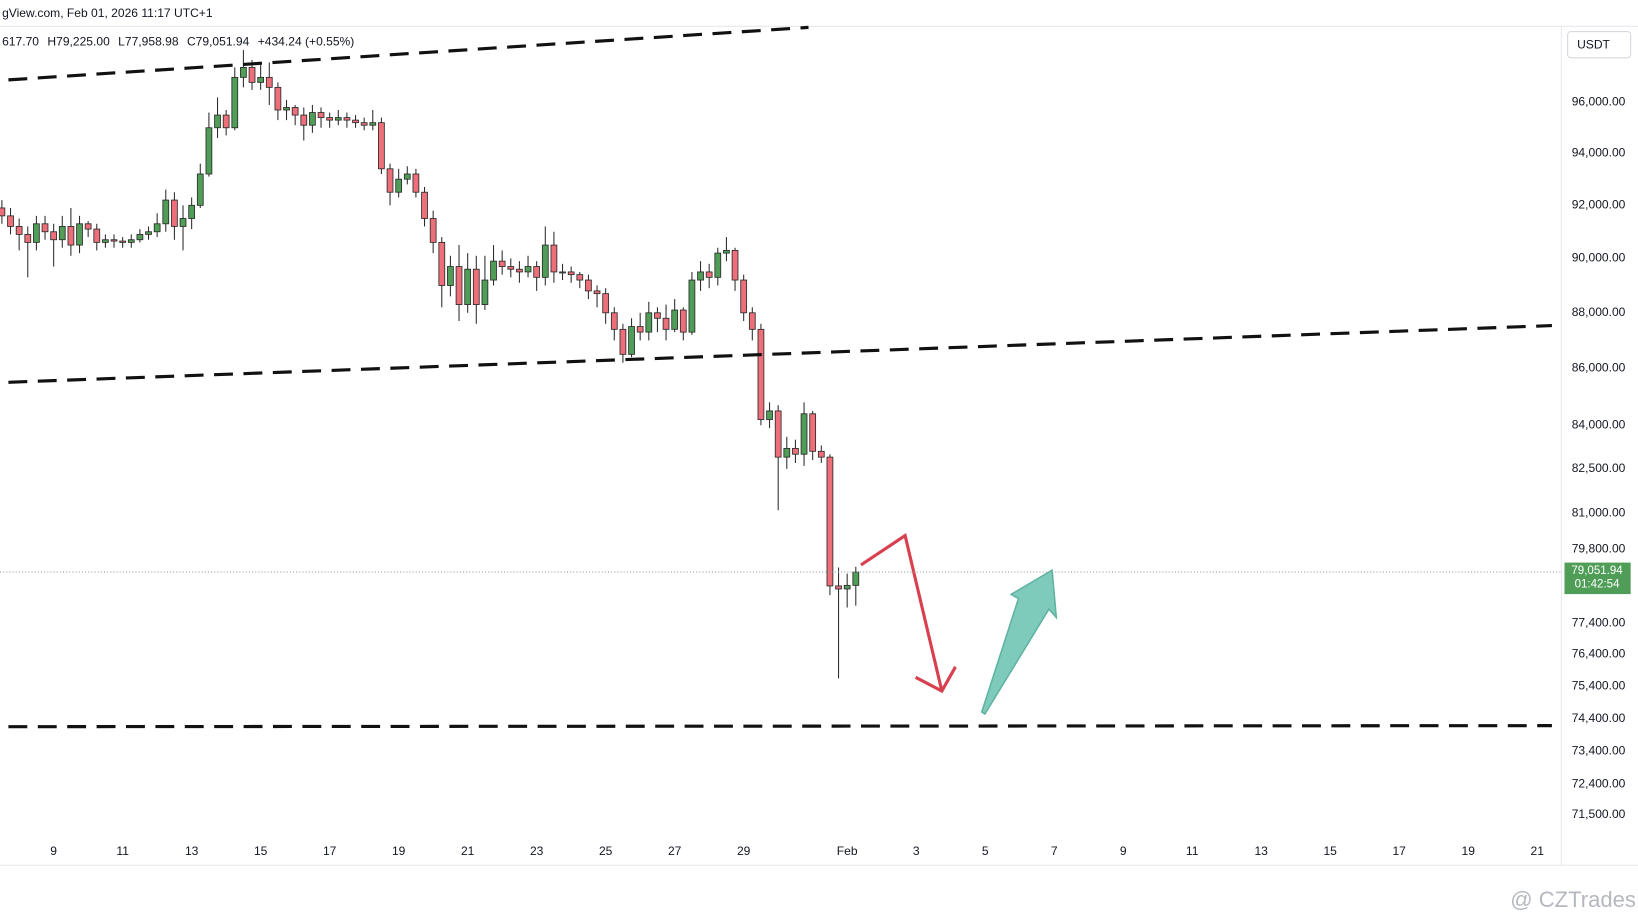 The width and height of the screenshot is (1638, 921). I want to click on x-tick-label: 11, so click(122, 851).